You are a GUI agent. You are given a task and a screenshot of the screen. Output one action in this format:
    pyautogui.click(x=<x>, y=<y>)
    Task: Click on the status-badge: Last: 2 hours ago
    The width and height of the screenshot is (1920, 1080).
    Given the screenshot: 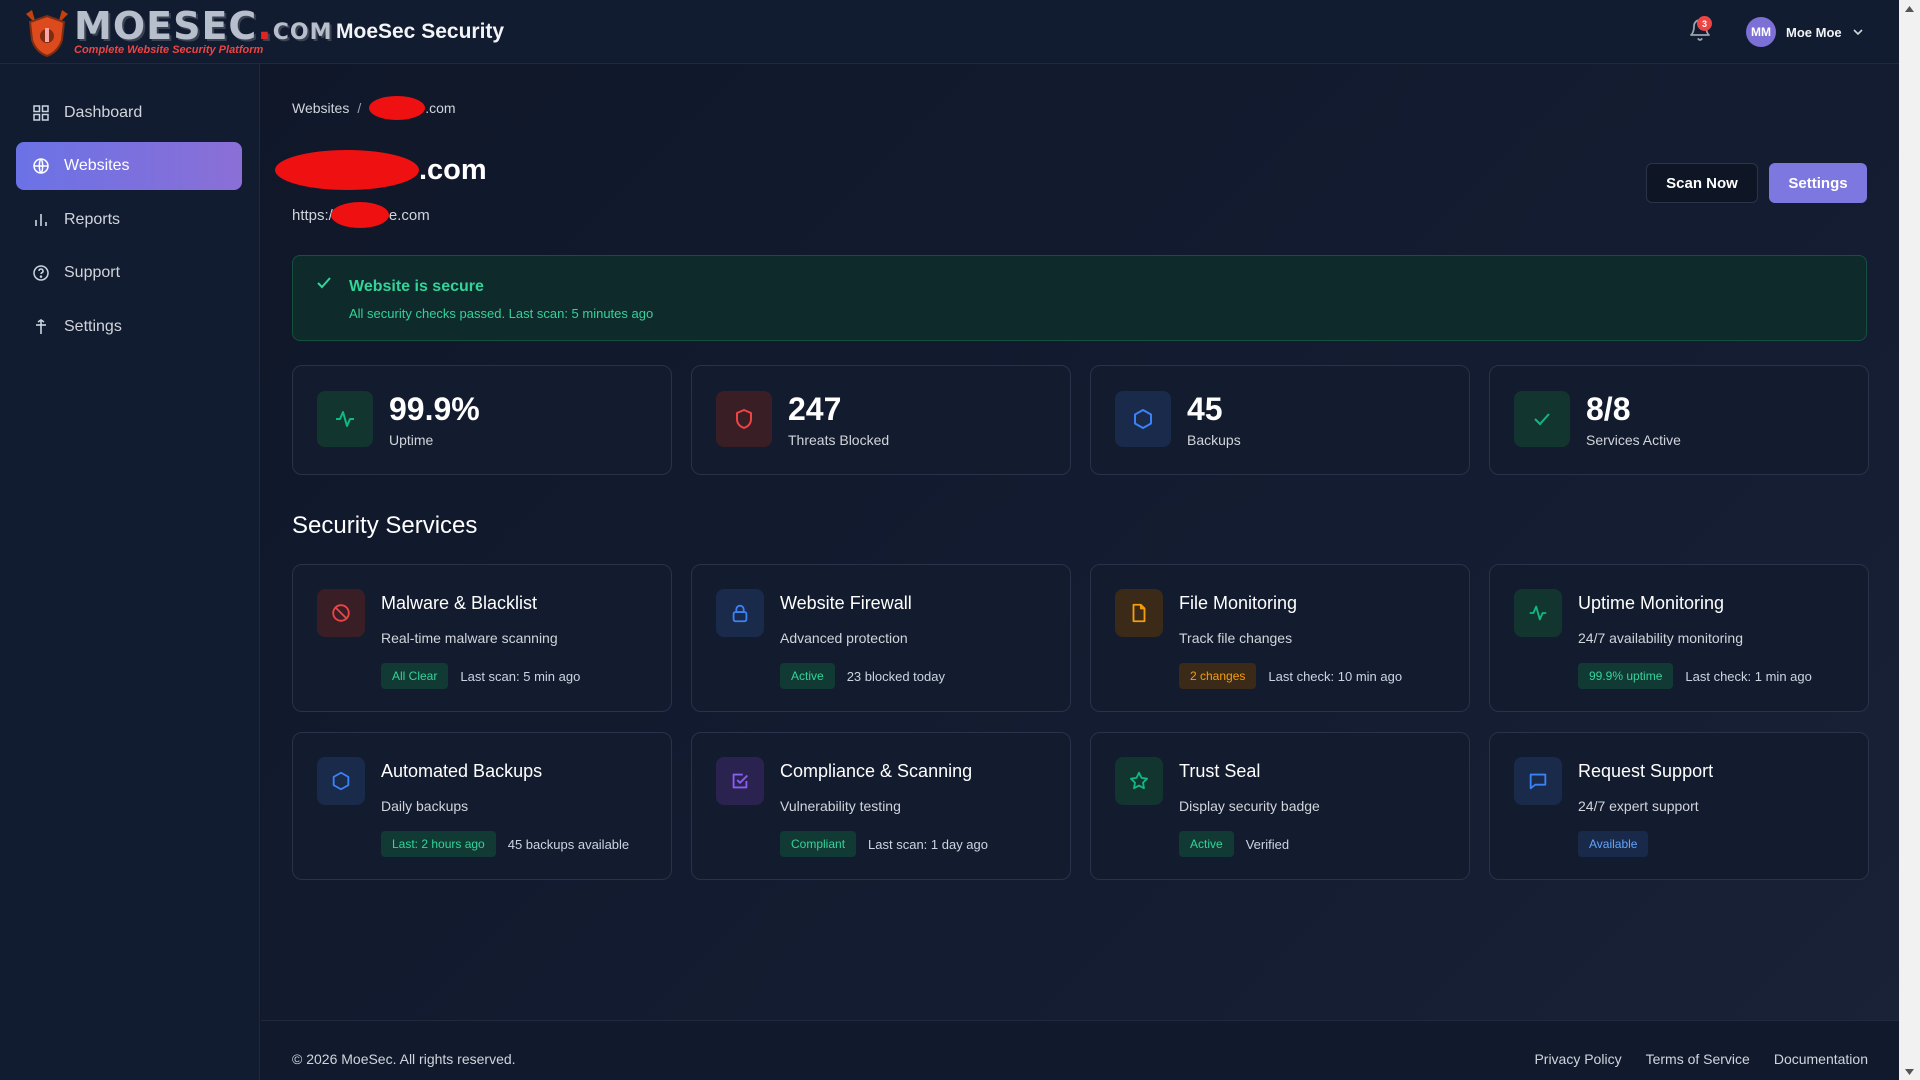 What is the action you would take?
    pyautogui.click(x=438, y=844)
    